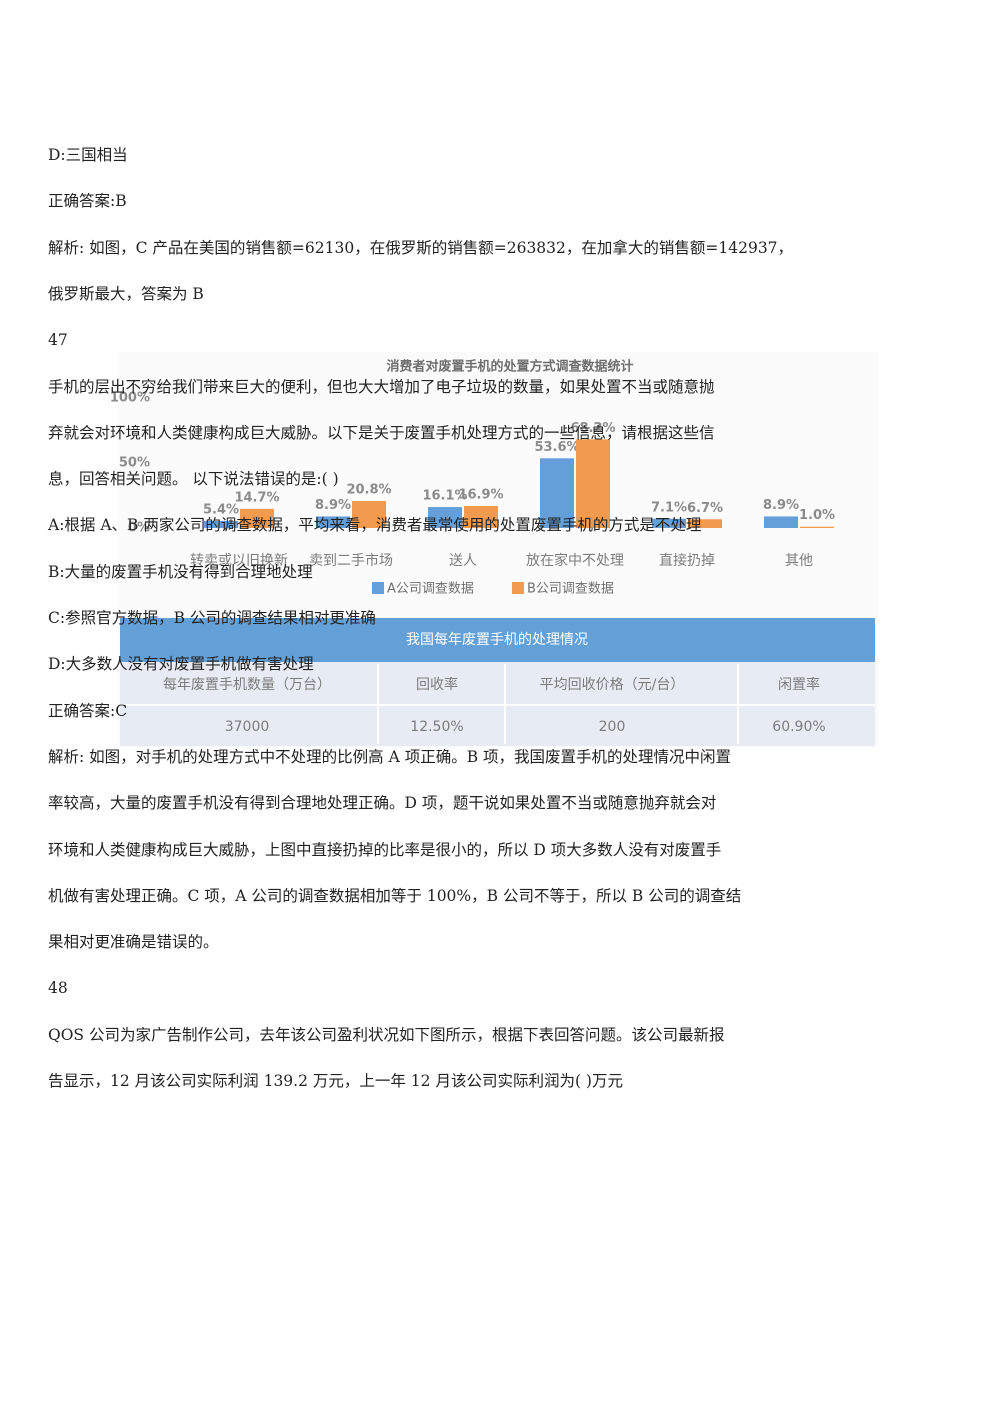 This screenshot has height=1414, width=1000. Describe the element at coordinates (88, 155) in the screenshot. I see `text-line: D:三国相当` at that location.